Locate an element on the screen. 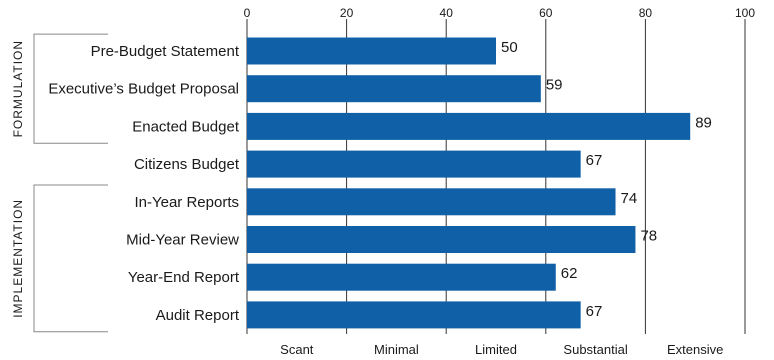 This screenshot has width=774, height=360. value-label: 59 is located at coordinates (554, 85).